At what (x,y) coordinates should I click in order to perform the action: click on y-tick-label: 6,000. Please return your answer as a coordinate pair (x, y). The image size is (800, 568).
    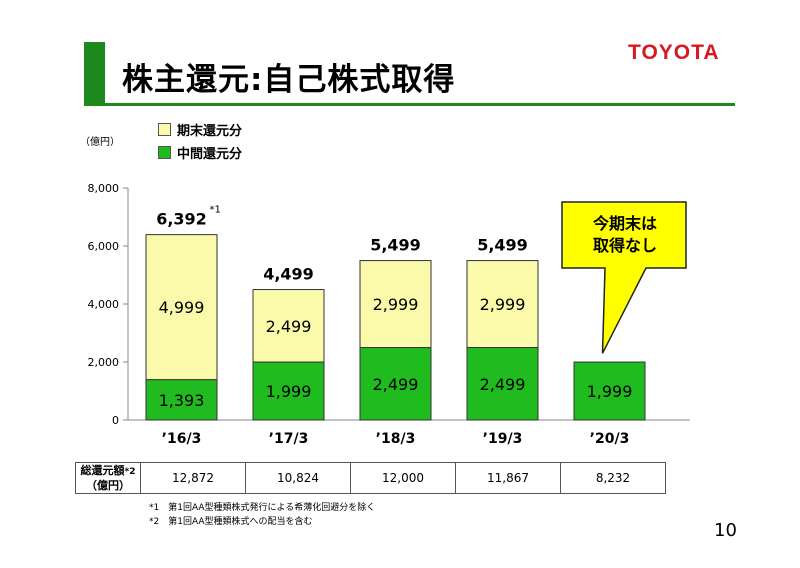
    Looking at the image, I should click on (104, 246).